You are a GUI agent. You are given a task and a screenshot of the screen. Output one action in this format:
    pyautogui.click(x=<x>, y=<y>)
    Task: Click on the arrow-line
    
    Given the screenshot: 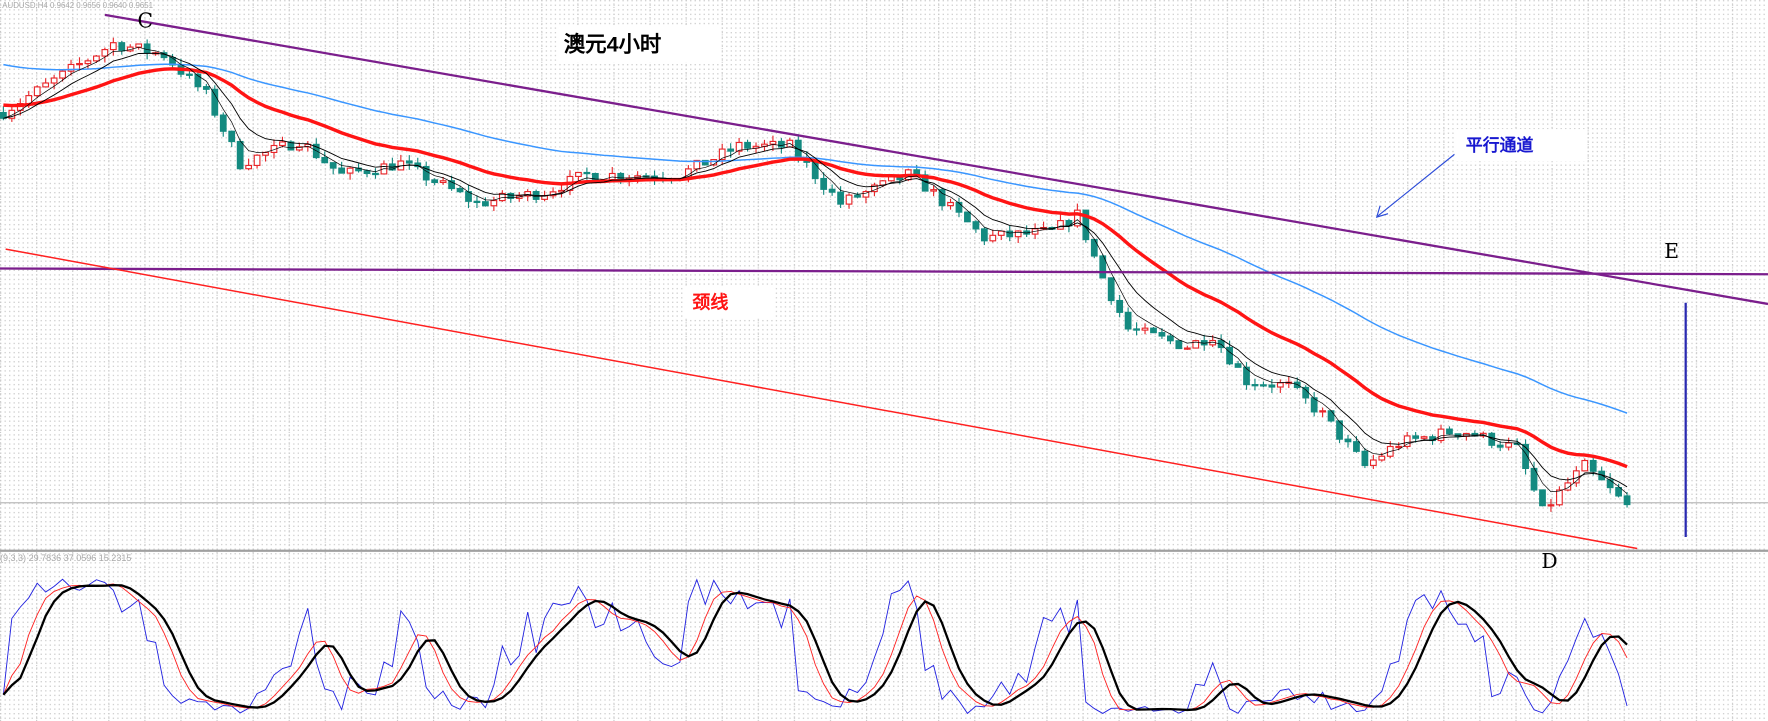 What is the action you would take?
    pyautogui.click(x=1416, y=185)
    